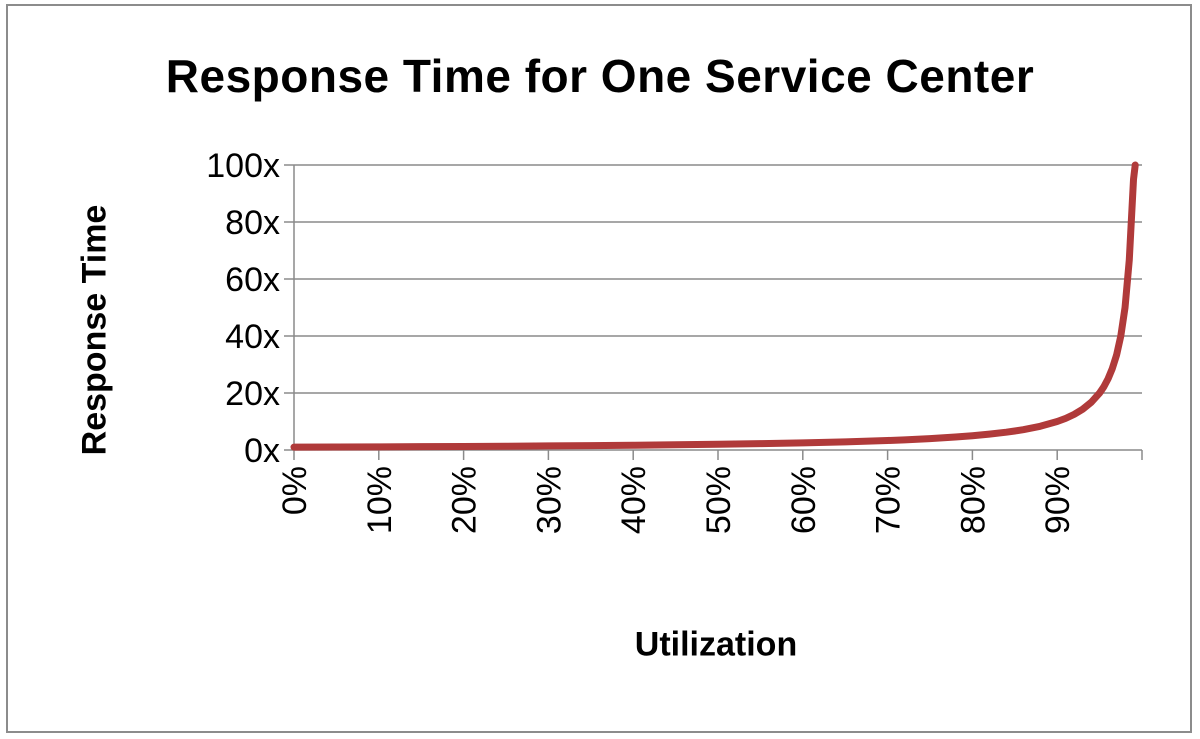 This screenshot has width=1200, height=739. I want to click on y-tick-label: 60x, so click(252, 280).